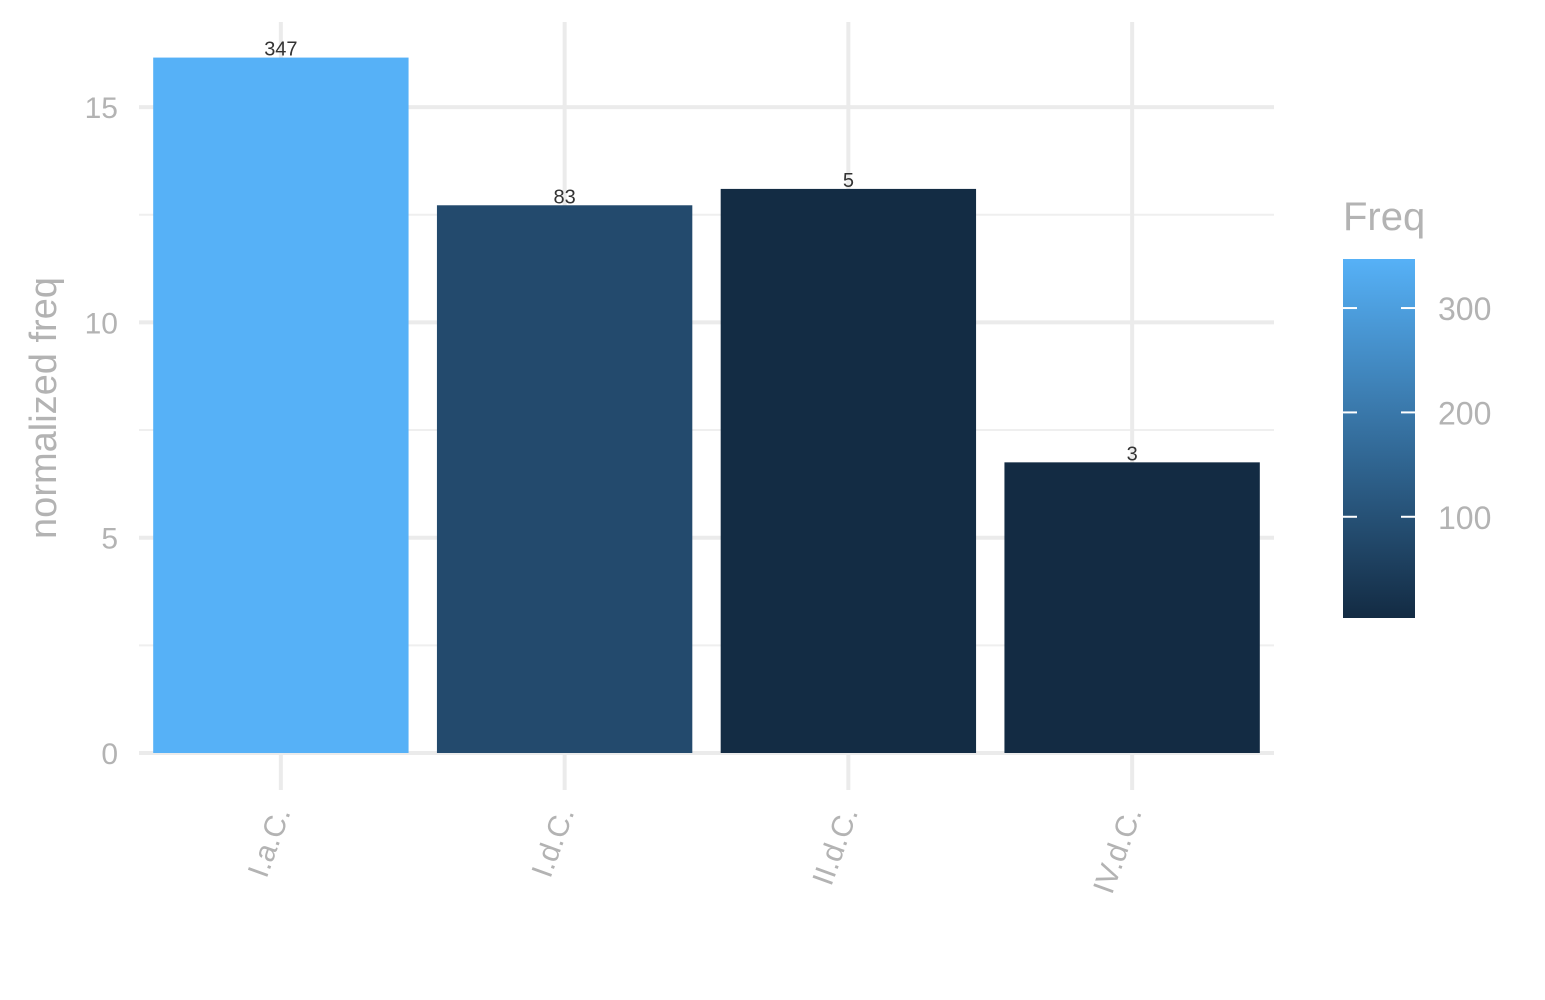 The height and width of the screenshot is (1000, 1545). Describe the element at coordinates (101, 431) in the screenshot. I see `y-axis-tick-labels: 0 5 10 15` at that location.